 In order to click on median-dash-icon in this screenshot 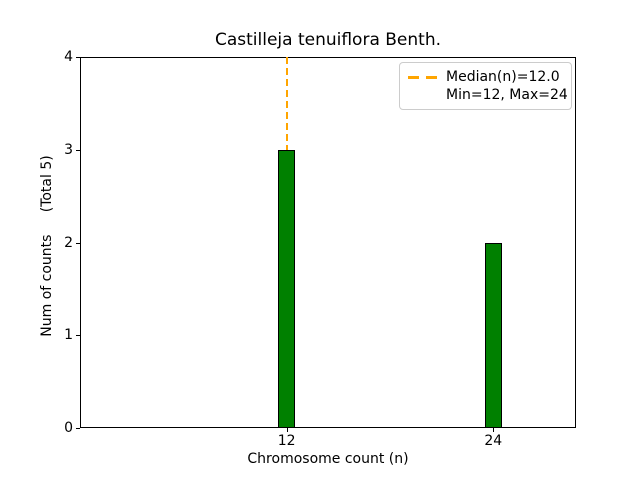, I will do `click(422, 77)`.